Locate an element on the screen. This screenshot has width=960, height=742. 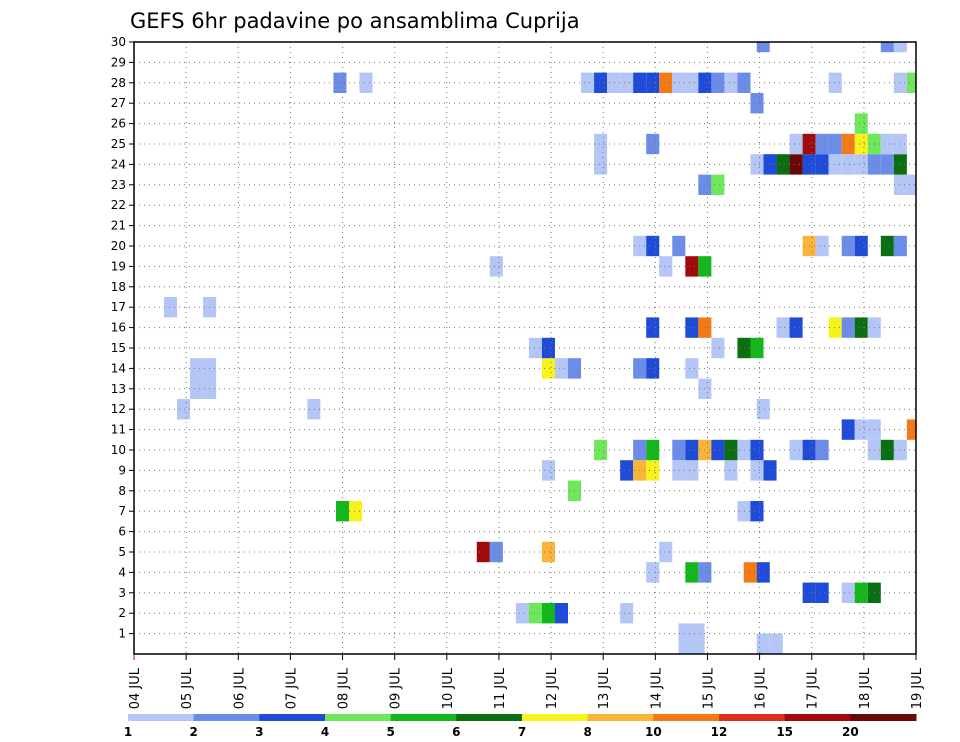
colorbar-label: 2 is located at coordinates (193, 732).